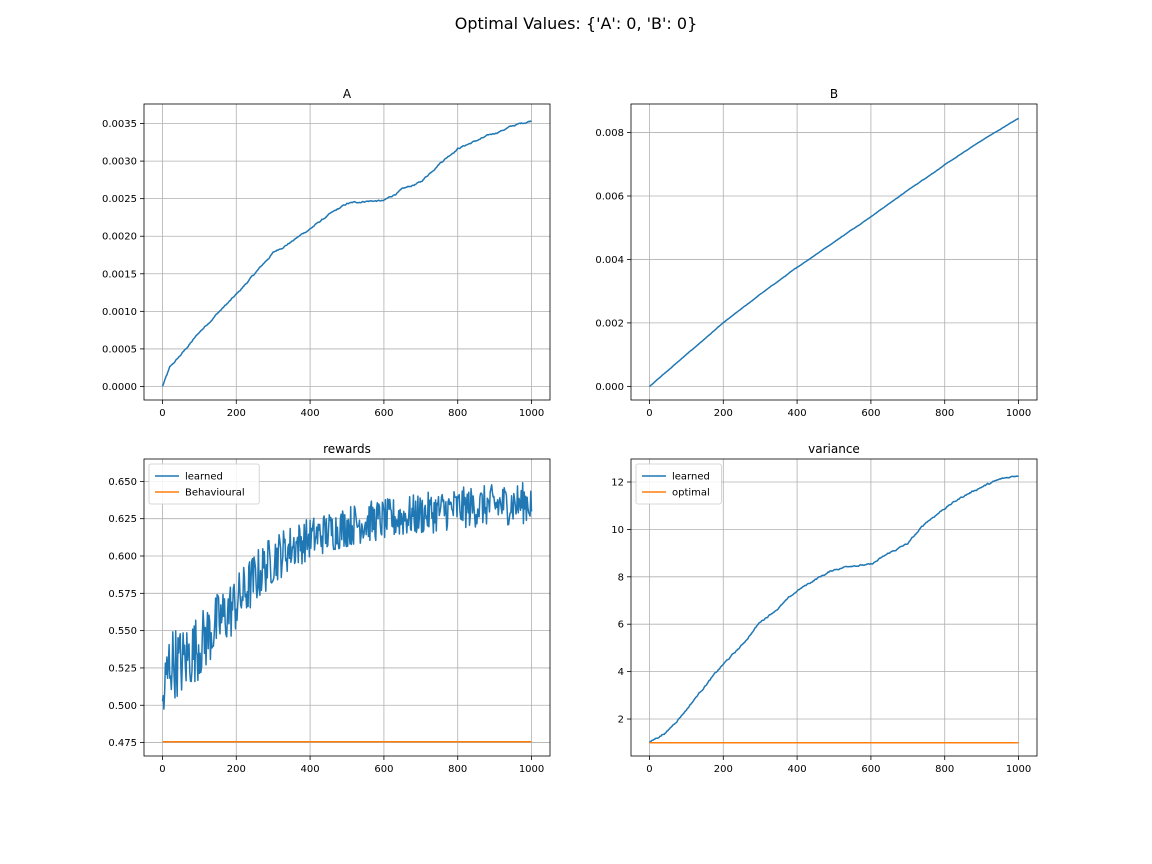  Describe the element at coordinates (609, 387) in the screenshot. I see `y-tick-label: 0.000` at that location.